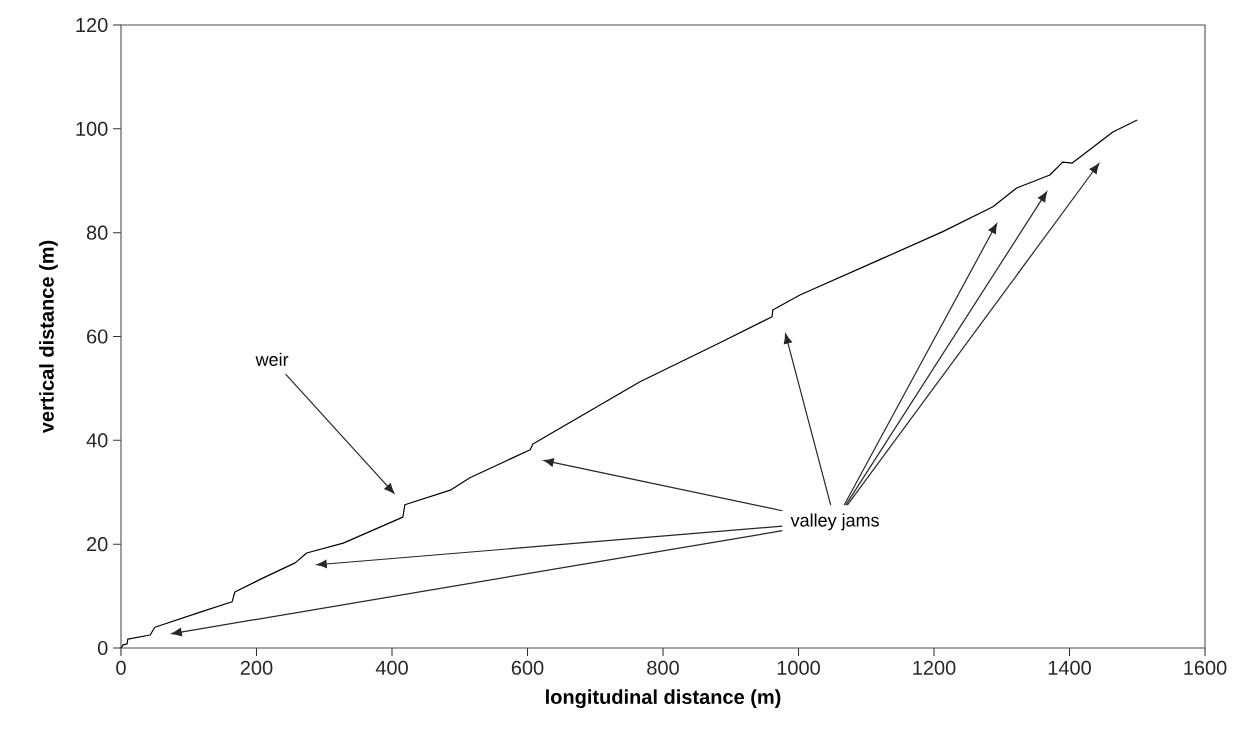  Describe the element at coordinates (1069, 667) in the screenshot. I see `x-tick-label: 1400` at that location.